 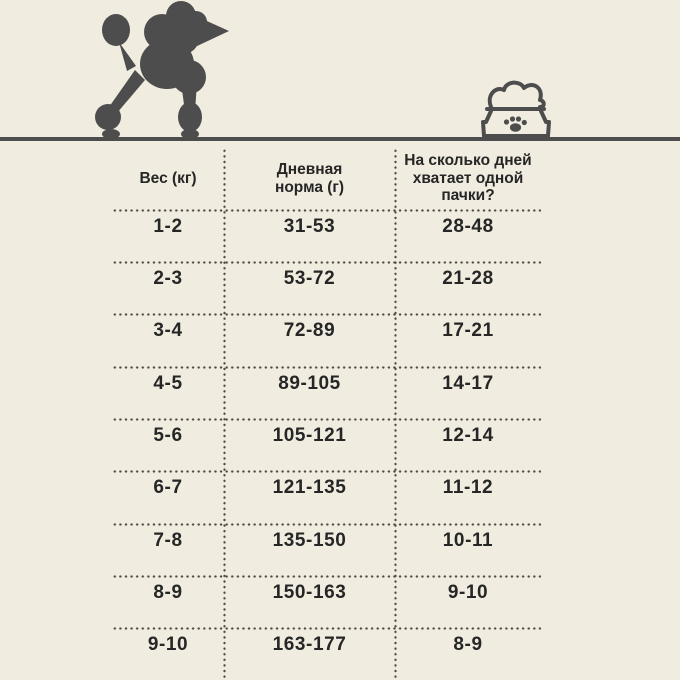 What do you see at coordinates (168, 435) in the screenshot?
I see `table-cell: 5-6` at bounding box center [168, 435].